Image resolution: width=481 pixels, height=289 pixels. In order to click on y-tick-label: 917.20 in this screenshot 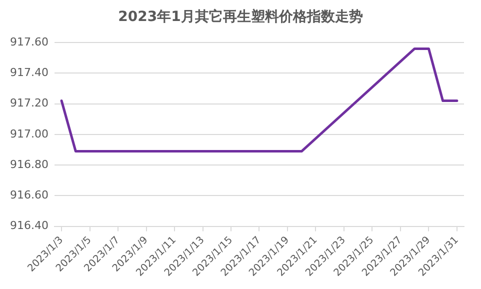, I will do `click(29, 103)`.